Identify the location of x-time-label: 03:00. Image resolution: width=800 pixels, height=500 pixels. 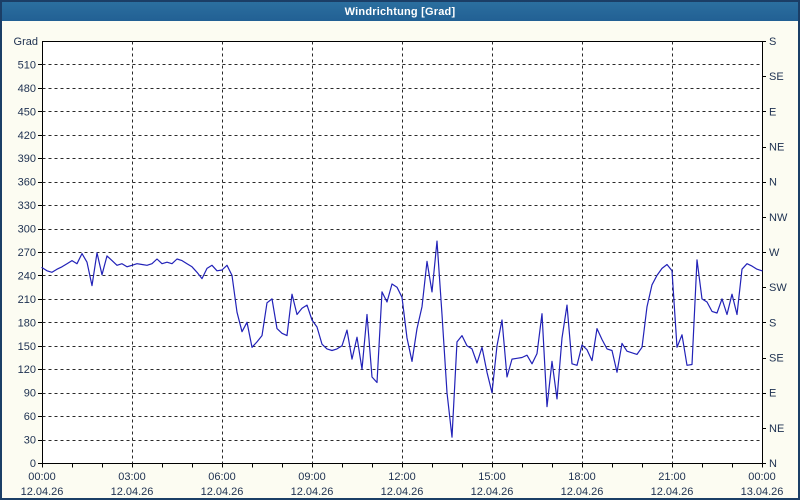
(132, 477).